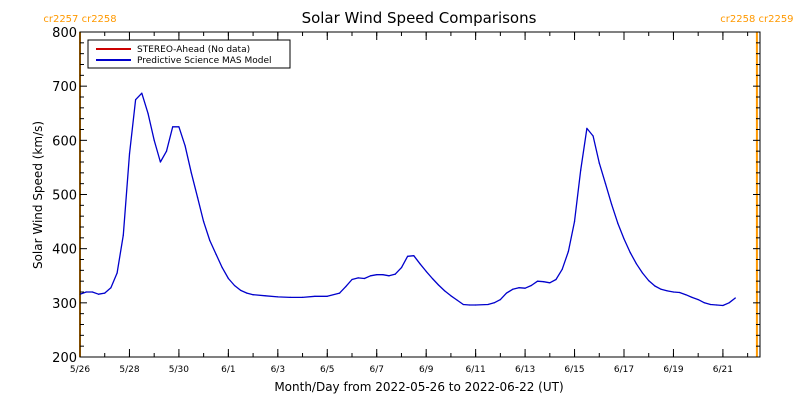  What do you see at coordinates (574, 370) in the screenshot?
I see `x-tick-label: 6/15` at bounding box center [574, 370].